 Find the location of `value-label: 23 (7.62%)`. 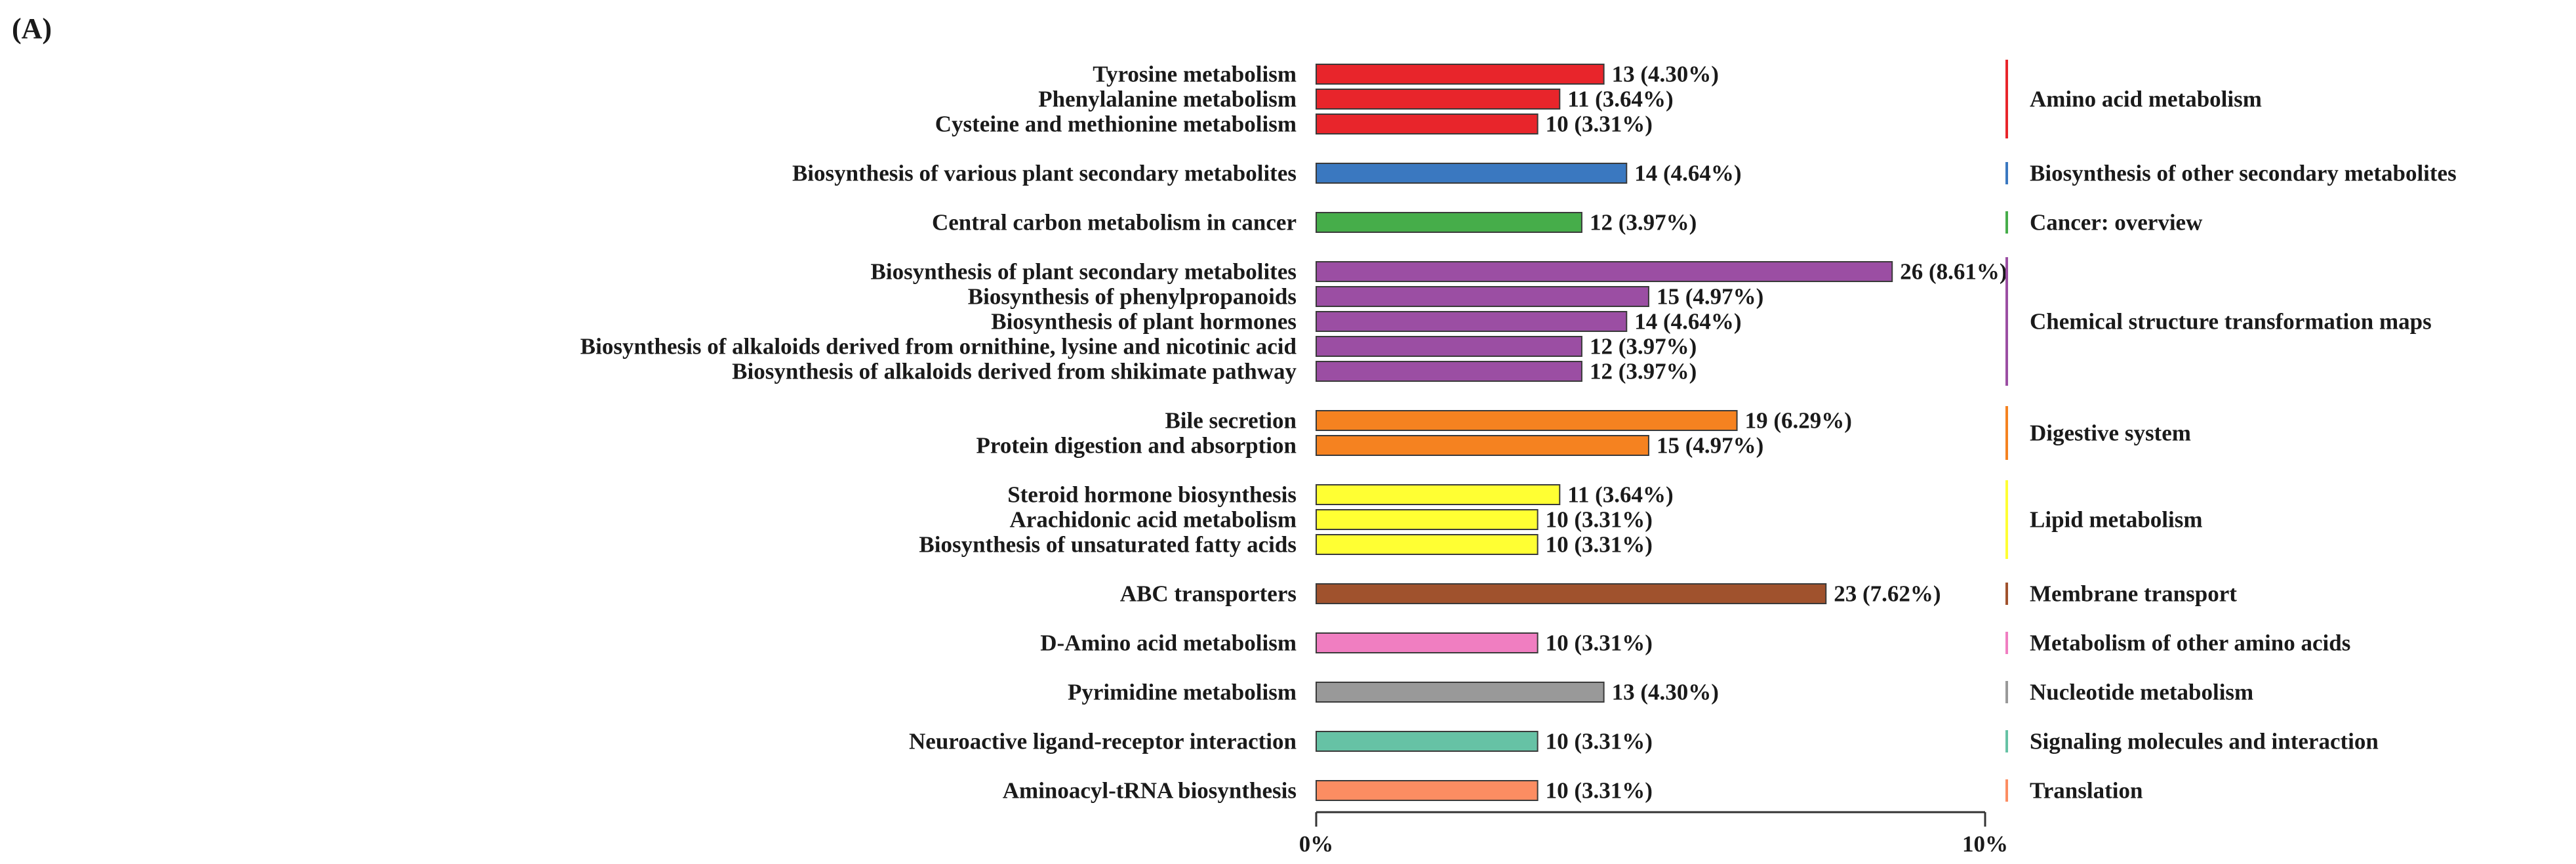

value-label: 23 (7.62%) is located at coordinates (1887, 594).